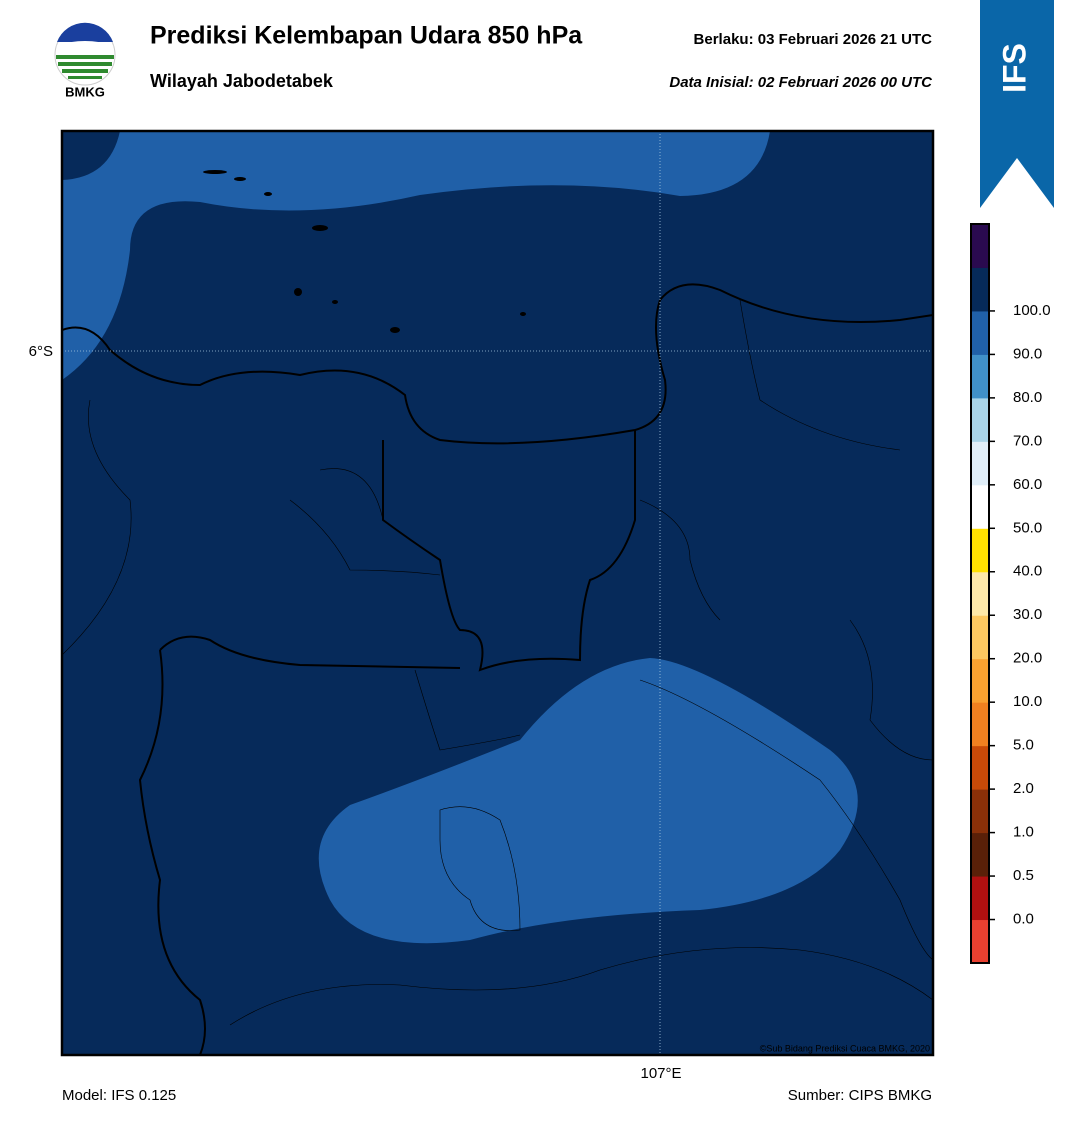  I want to click on colorbar-label: 20.0, so click(1027, 658).